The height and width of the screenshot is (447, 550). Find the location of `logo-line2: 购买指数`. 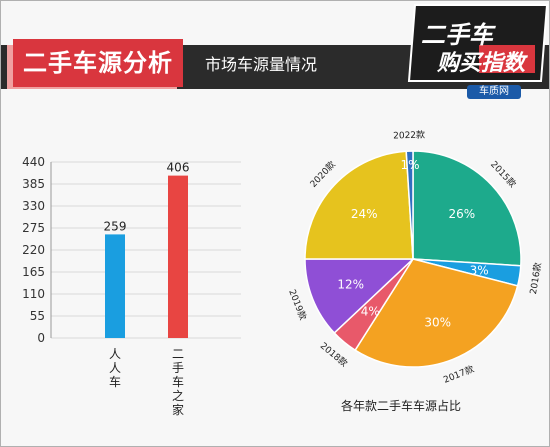

logo-line2: 购买指数 is located at coordinates (481, 63).